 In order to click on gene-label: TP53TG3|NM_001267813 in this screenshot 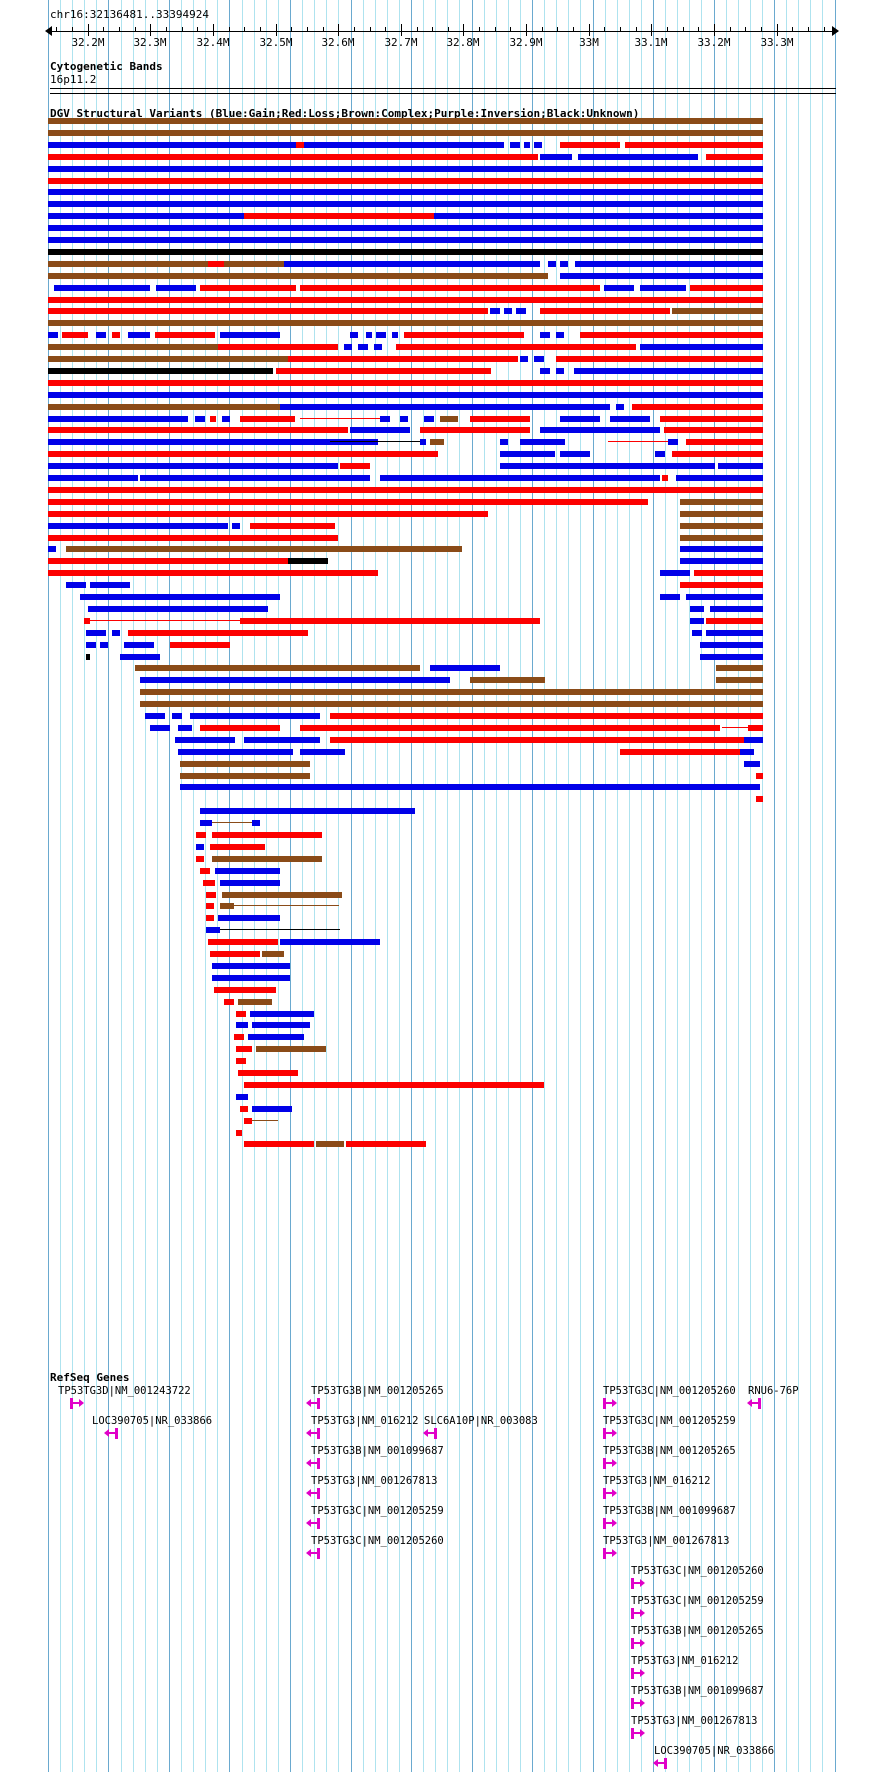, I will do `click(666, 1541)`.